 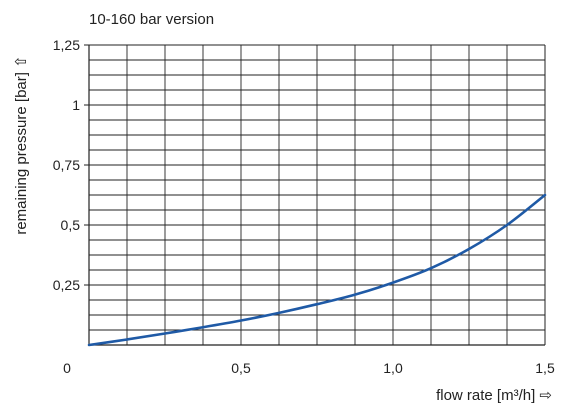 I want to click on x-axis-label: flow rate [m³/h] ⇨, so click(x=494, y=395).